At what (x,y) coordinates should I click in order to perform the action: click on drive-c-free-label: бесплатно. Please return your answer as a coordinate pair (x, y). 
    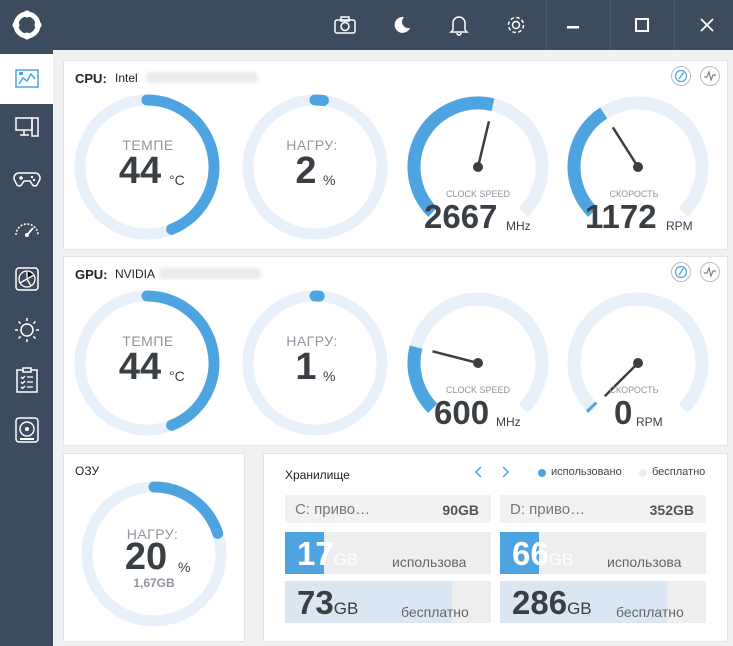
    Looking at the image, I should click on (435, 612).